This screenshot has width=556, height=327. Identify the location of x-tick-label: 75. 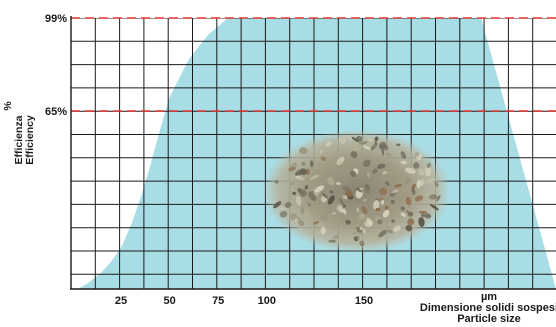
(218, 301).